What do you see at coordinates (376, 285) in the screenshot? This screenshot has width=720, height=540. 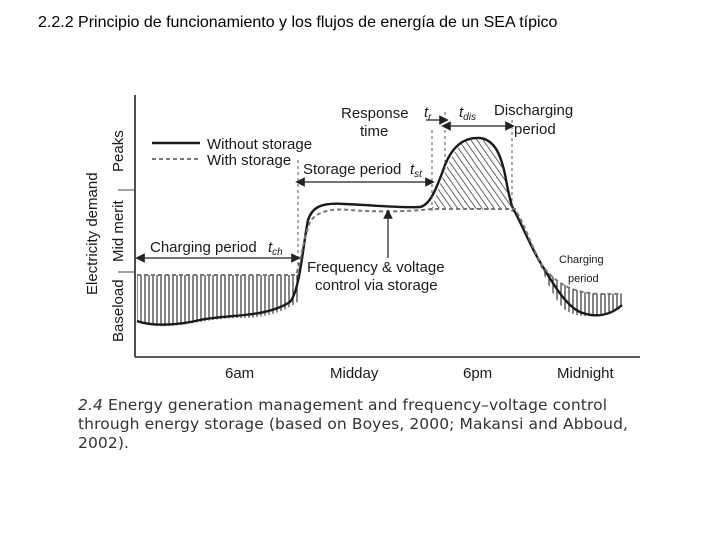 I see `freq-voltage-label-2: control via storage` at bounding box center [376, 285].